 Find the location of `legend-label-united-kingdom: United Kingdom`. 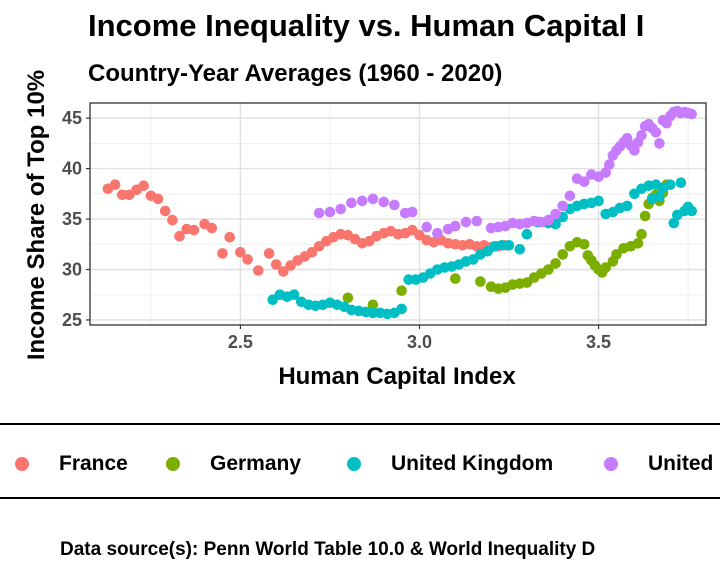

legend-label-united-kingdom: United Kingdom is located at coordinates (472, 463).